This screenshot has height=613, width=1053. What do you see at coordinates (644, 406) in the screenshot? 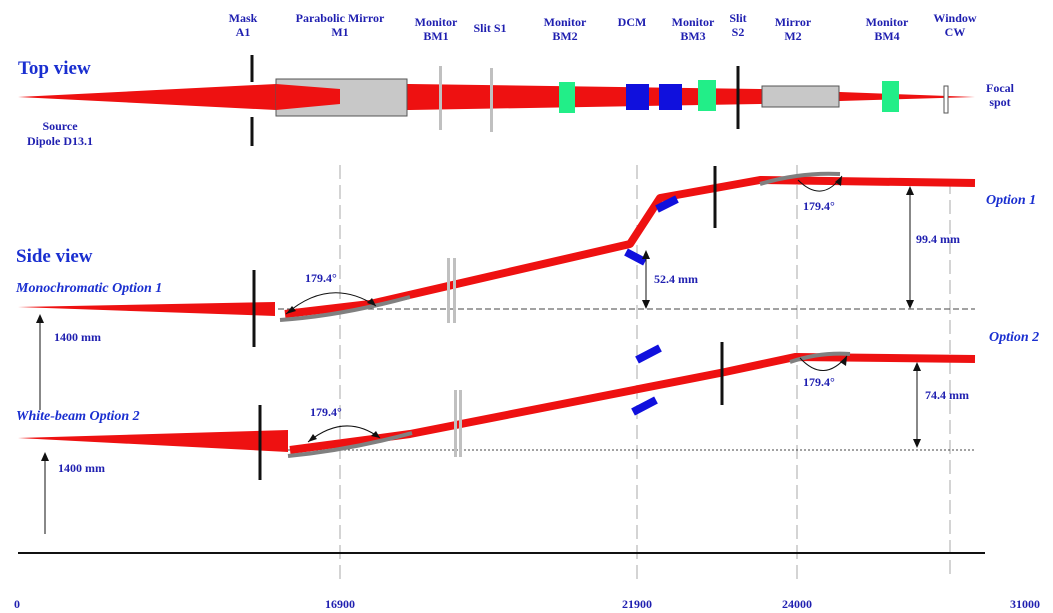
I see `dcm-crystal-2-option2` at bounding box center [644, 406].